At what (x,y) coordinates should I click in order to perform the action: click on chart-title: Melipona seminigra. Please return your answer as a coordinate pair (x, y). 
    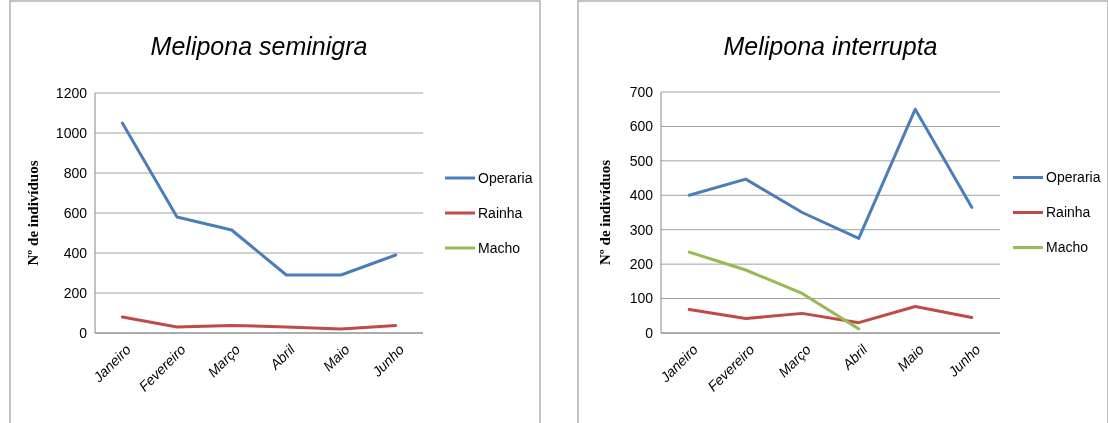
    Looking at the image, I should click on (259, 46).